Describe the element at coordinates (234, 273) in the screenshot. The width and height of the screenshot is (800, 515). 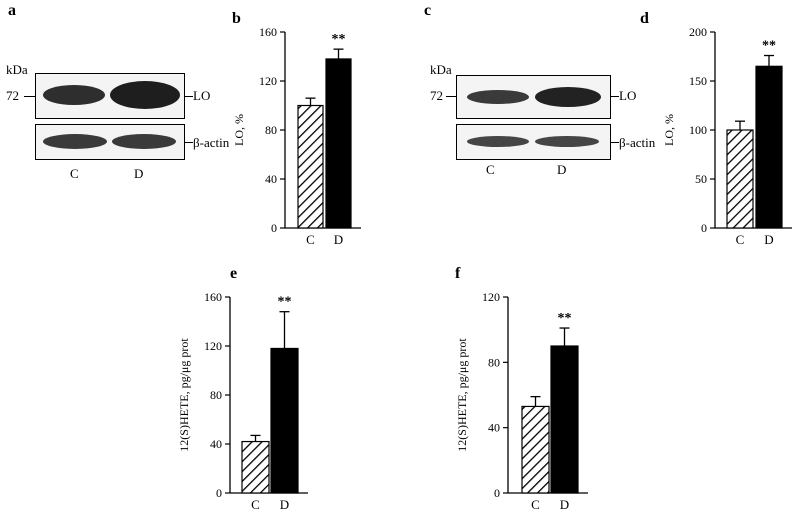
I see `panel-letter-e: e` at that location.